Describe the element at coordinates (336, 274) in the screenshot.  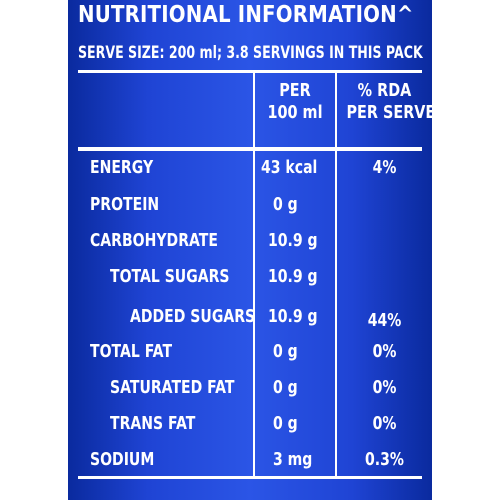
I see `column-divider-right` at that location.